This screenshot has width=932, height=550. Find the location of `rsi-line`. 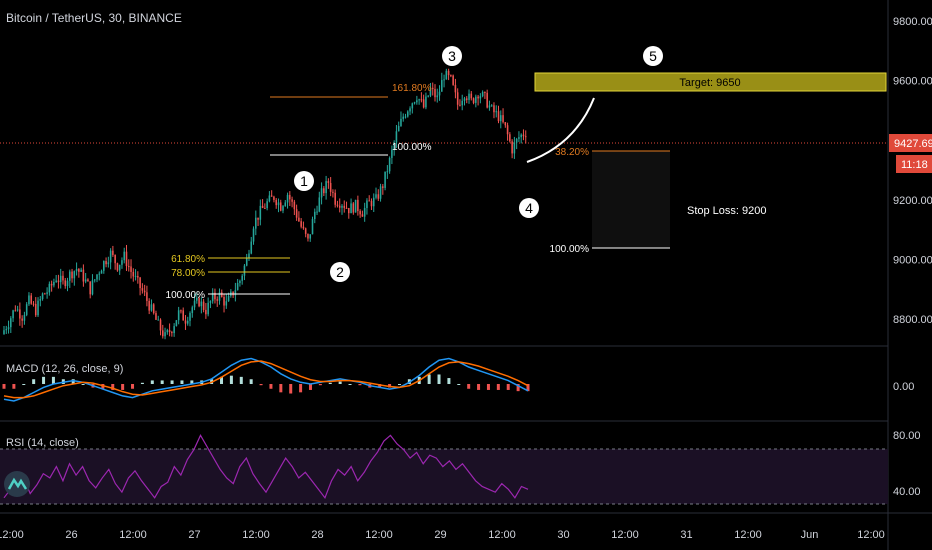

rsi-line is located at coordinates (266, 467).